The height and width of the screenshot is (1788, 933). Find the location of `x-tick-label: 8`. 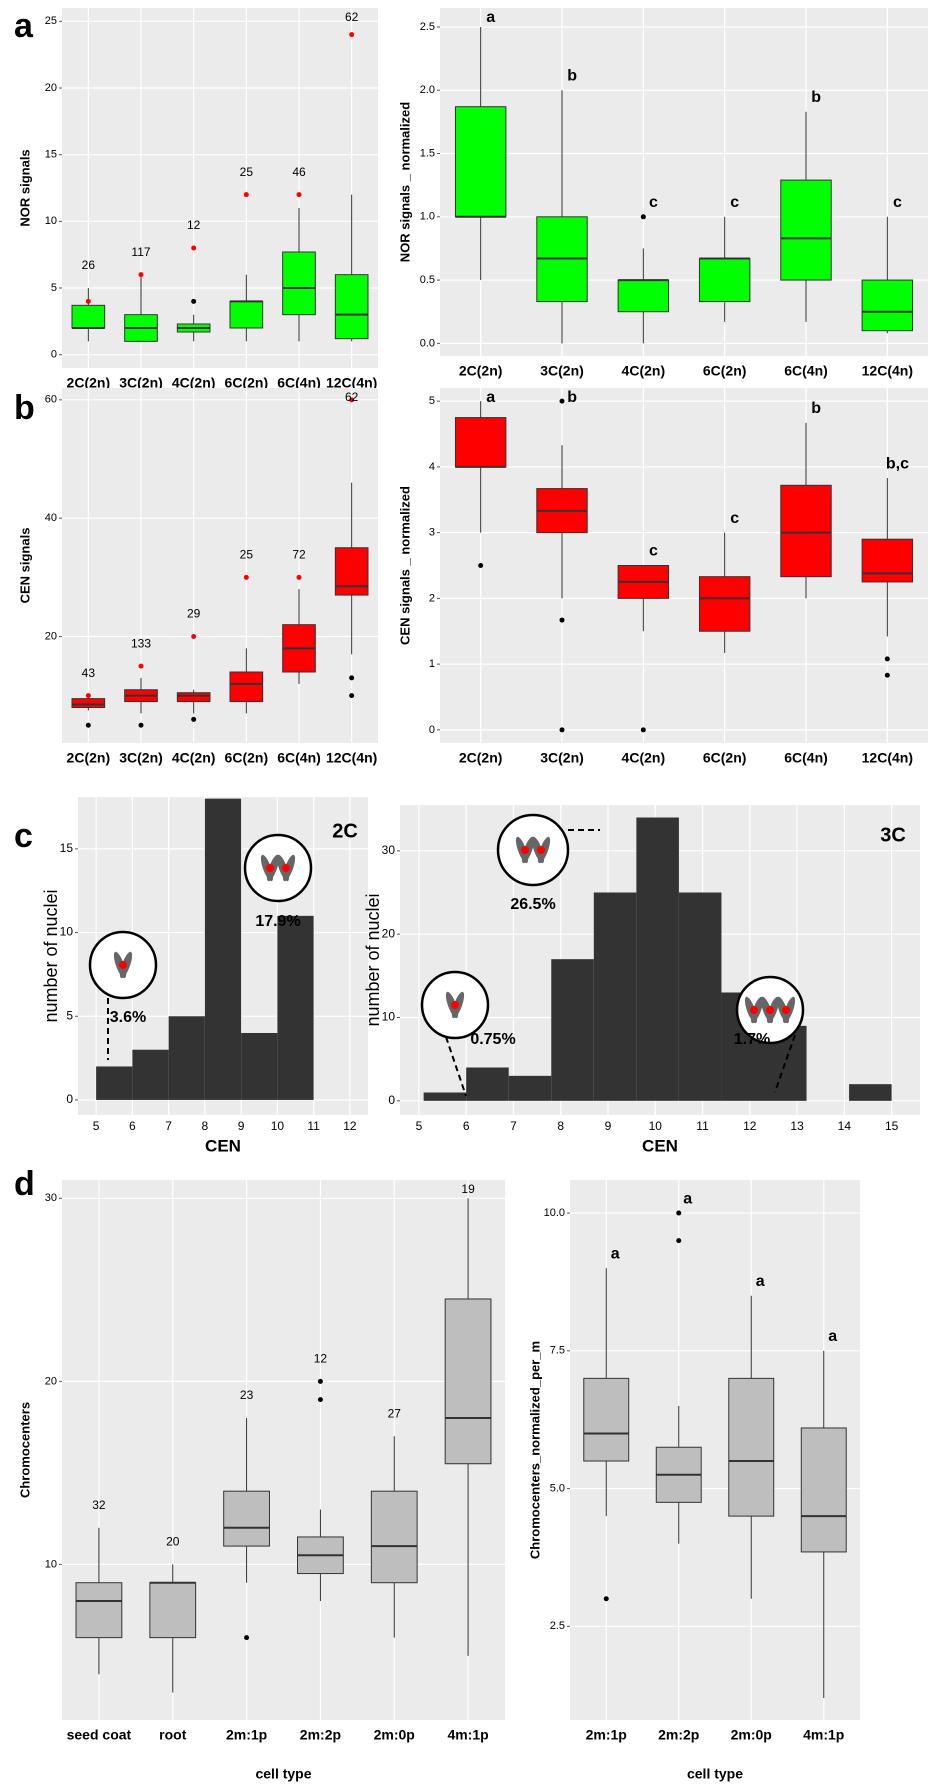

x-tick-label: 8 is located at coordinates (560, 1126).